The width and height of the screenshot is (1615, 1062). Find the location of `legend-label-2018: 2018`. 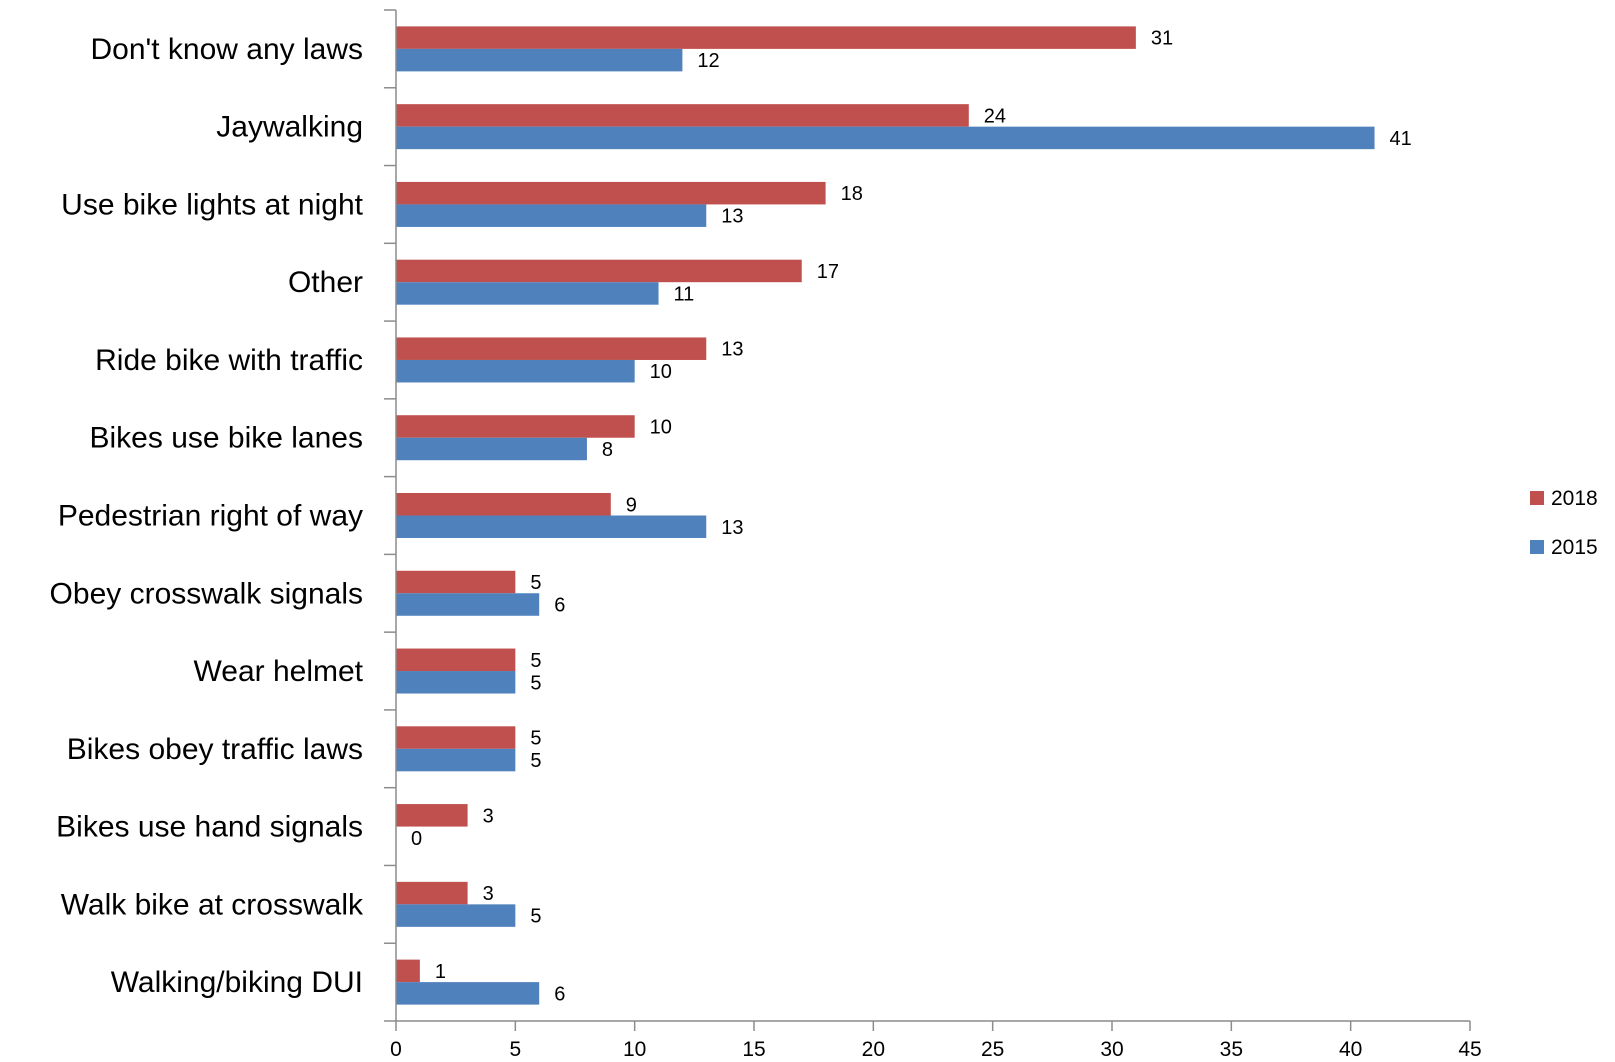

legend-label-2018: 2018 is located at coordinates (1574, 498).